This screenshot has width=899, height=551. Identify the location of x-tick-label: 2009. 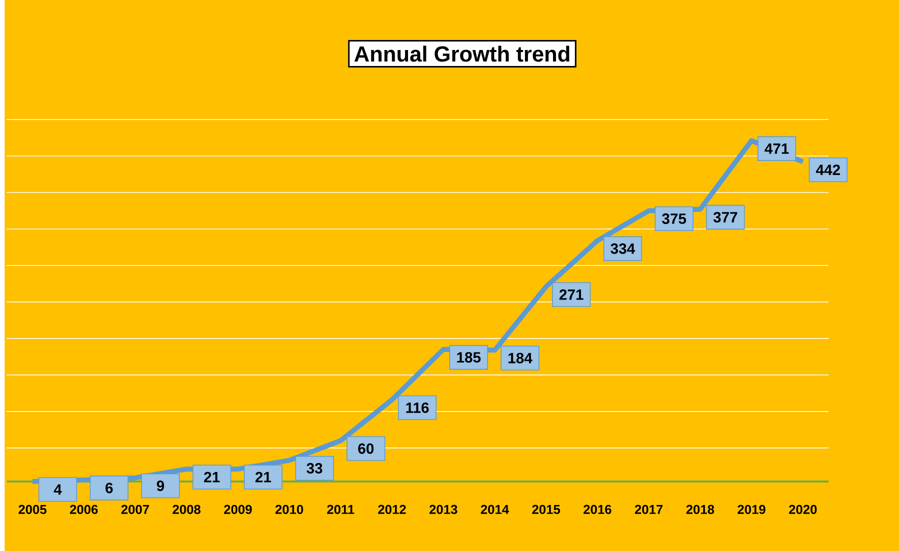
(238, 509).